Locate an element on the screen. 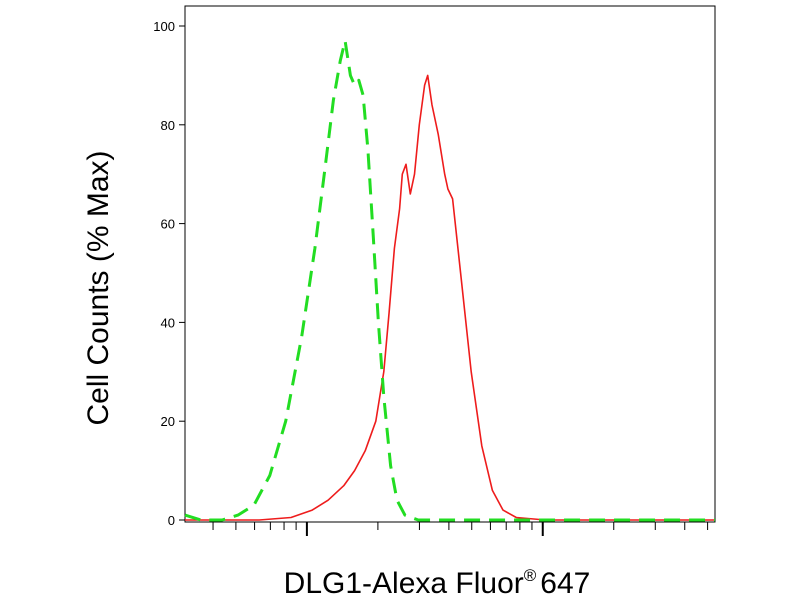 The width and height of the screenshot is (800, 600). x-axis-title-main: DLG1-Alexa Fluor is located at coordinates (404, 583).